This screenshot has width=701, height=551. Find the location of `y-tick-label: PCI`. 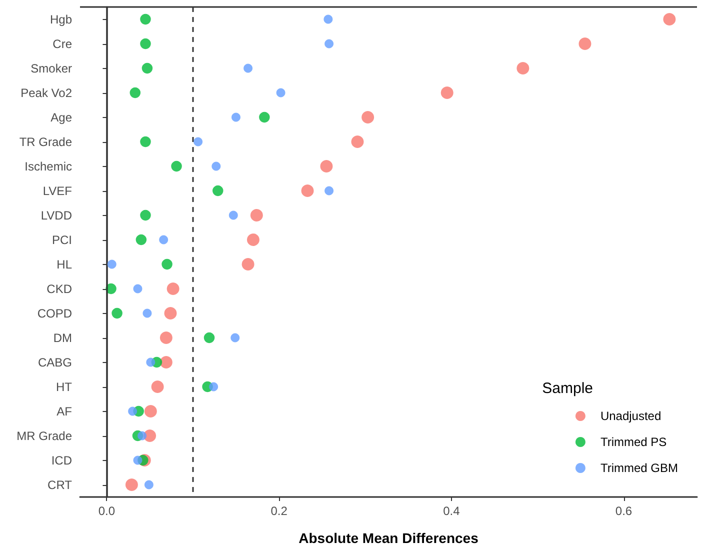

y-tick-label: PCI is located at coordinates (62, 239).